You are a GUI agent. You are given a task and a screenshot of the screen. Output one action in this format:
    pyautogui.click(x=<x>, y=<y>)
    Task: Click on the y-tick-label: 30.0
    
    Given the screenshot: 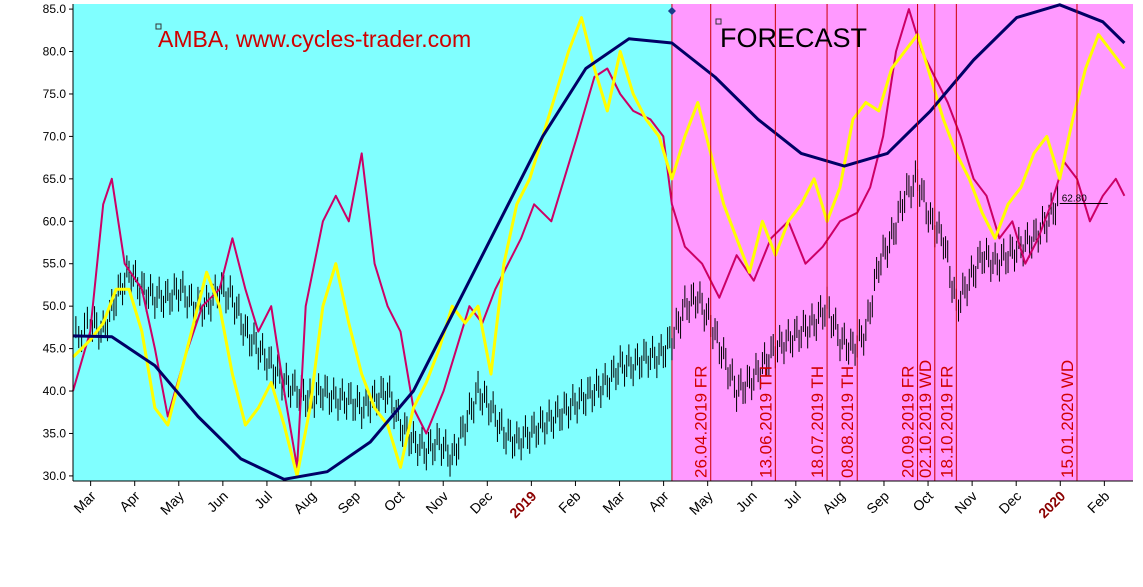 What is the action you would take?
    pyautogui.click(x=55, y=476)
    